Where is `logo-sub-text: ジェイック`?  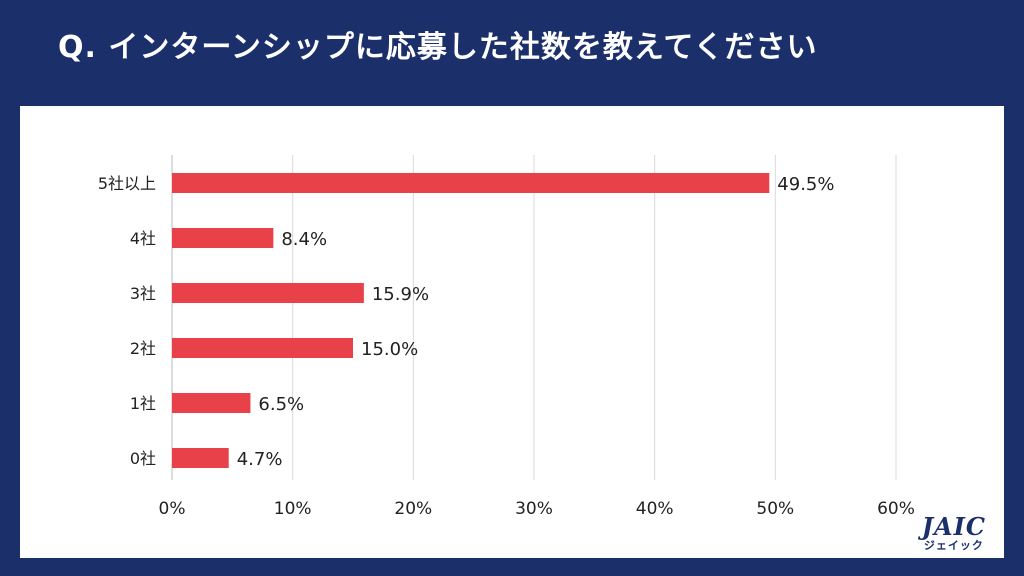
logo-sub-text: ジェイック is located at coordinates (953, 545).